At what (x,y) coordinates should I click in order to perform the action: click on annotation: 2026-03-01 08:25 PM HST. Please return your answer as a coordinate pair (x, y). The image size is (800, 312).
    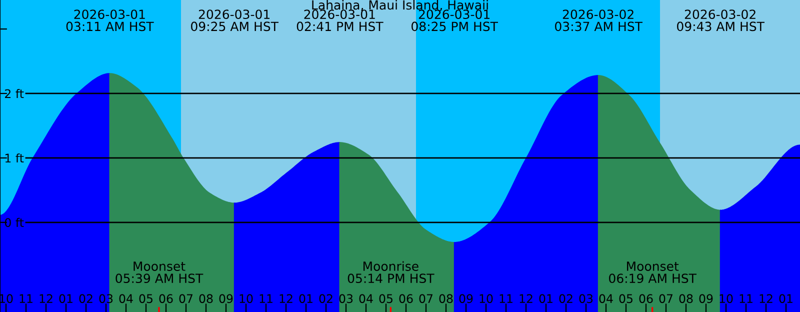
    Looking at the image, I should click on (455, 21).